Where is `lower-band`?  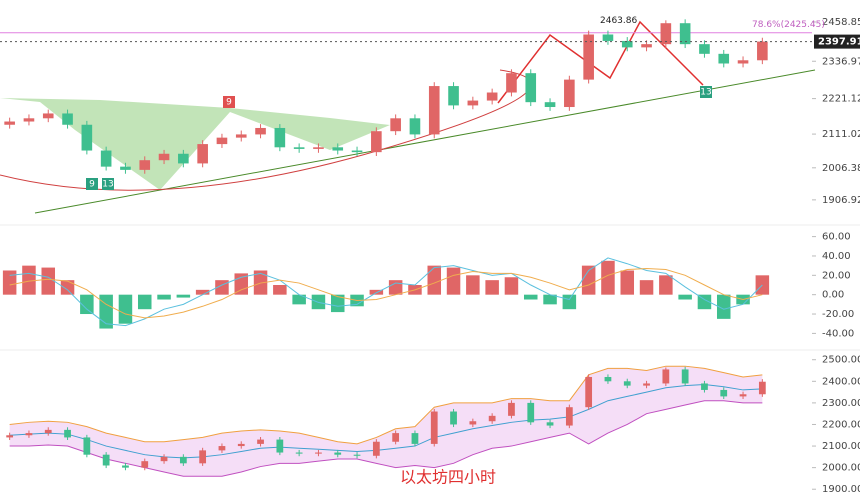 lower-band is located at coordinates (386, 438).